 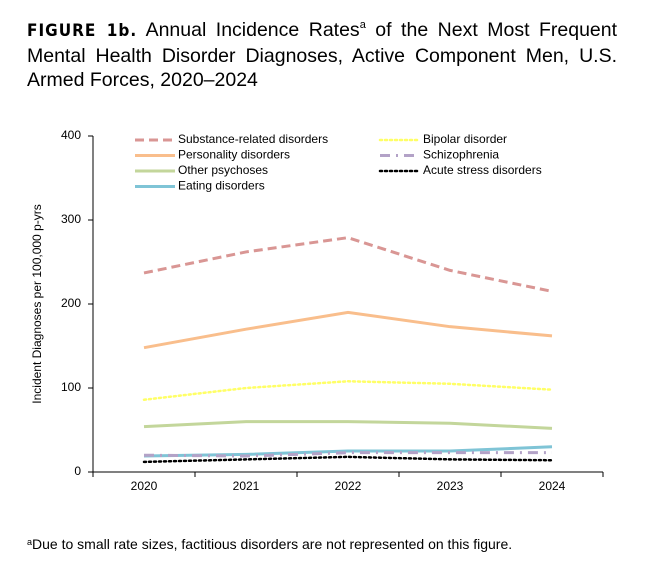 I want to click on y-tick-label: 400, so click(x=71, y=135).